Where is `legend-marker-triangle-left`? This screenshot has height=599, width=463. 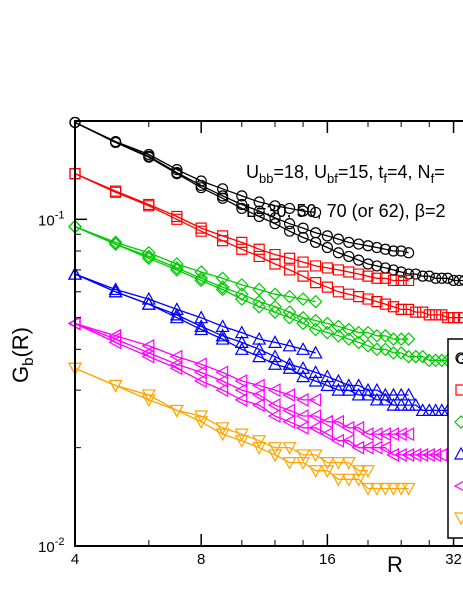
legend-marker-triangle-left is located at coordinates (458, 486).